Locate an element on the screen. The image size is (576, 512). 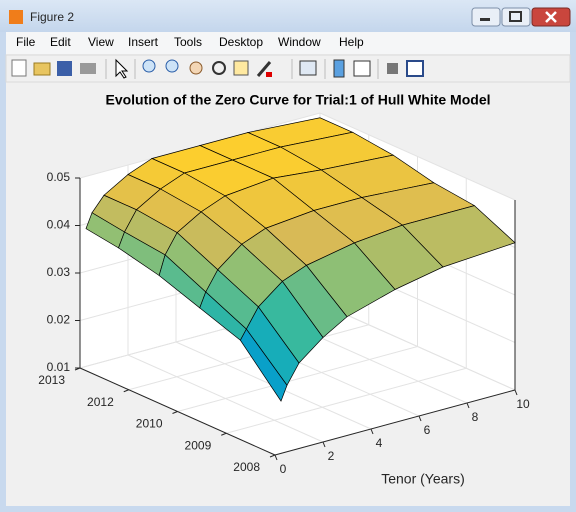
x-tick-label: 8 is located at coordinates (475, 417).